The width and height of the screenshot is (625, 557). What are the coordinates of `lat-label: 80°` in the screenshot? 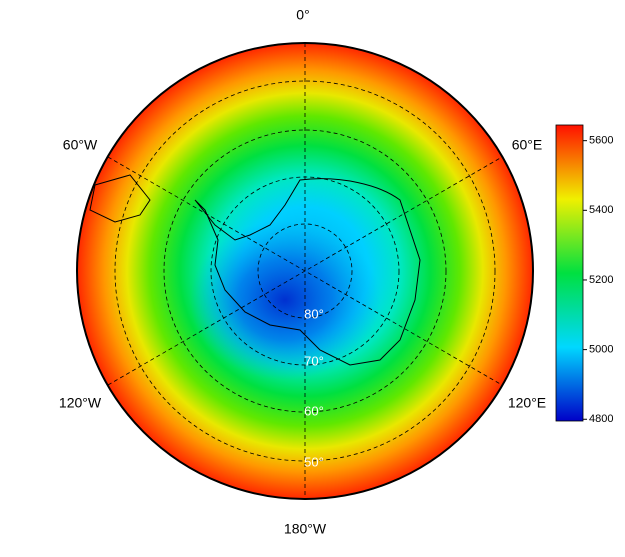 It's located at (314, 313).